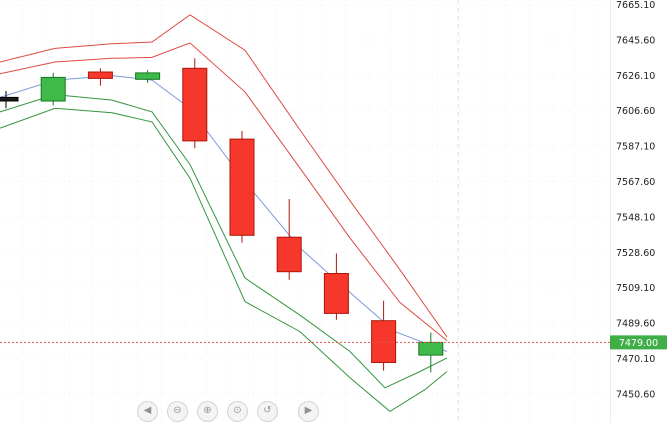 The height and width of the screenshot is (423, 670). What do you see at coordinates (237, 411) in the screenshot?
I see `zoom-selection-button: ⊙` at bounding box center [237, 411].